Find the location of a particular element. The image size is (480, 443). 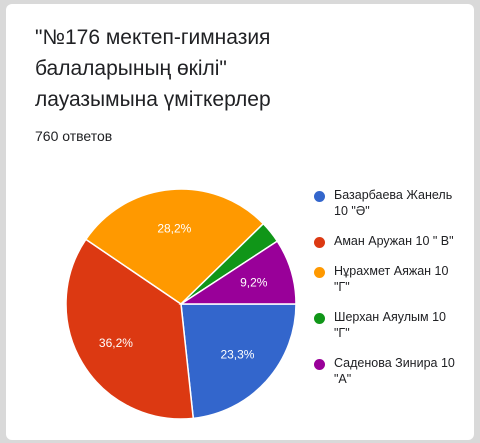

legend-label: Нұрахмет Аяжан 10 "Г" is located at coordinates (391, 279).